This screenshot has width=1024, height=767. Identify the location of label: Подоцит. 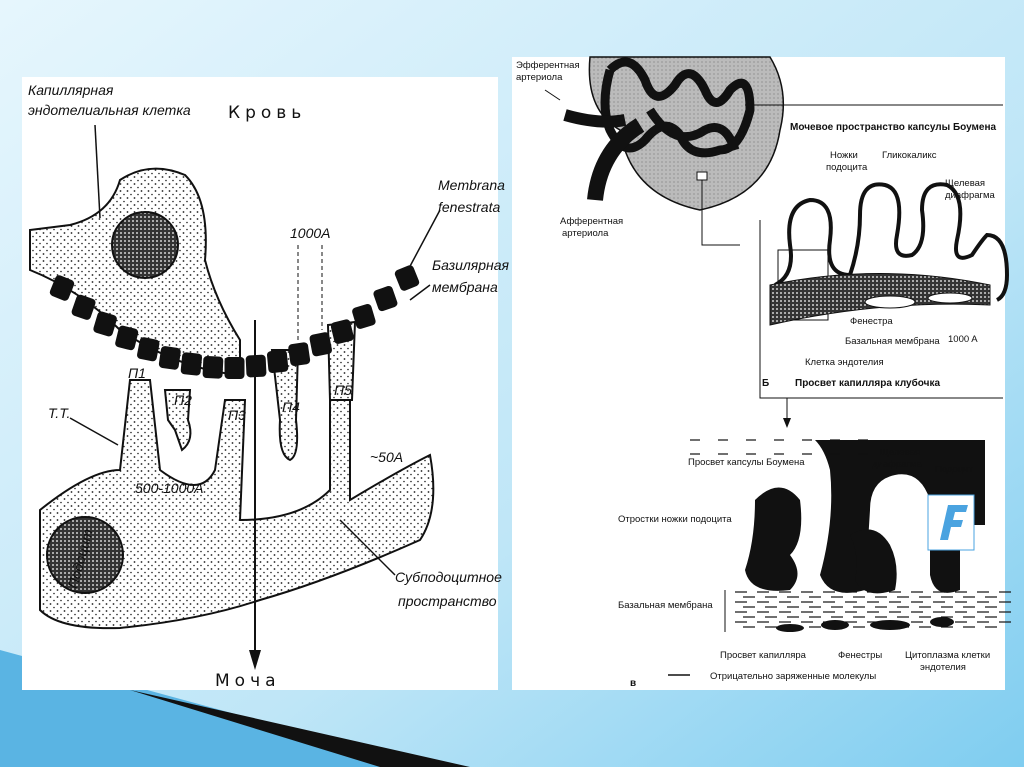
(954, 469).